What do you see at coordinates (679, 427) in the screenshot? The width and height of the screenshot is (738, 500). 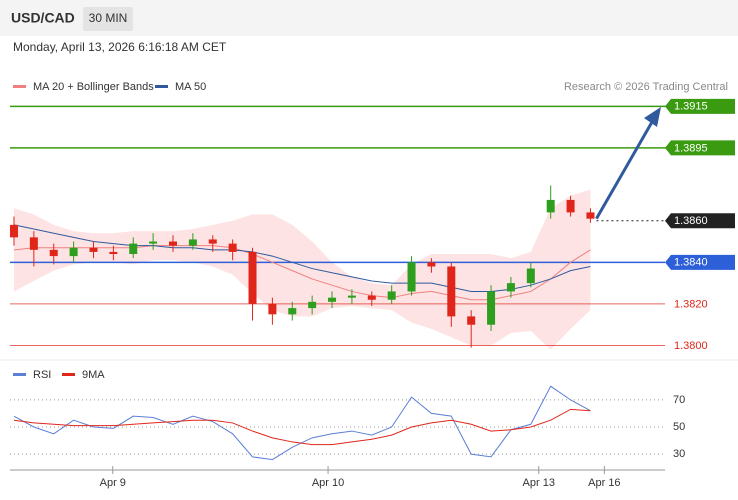 I see `y-tick-label: 50` at bounding box center [679, 427].